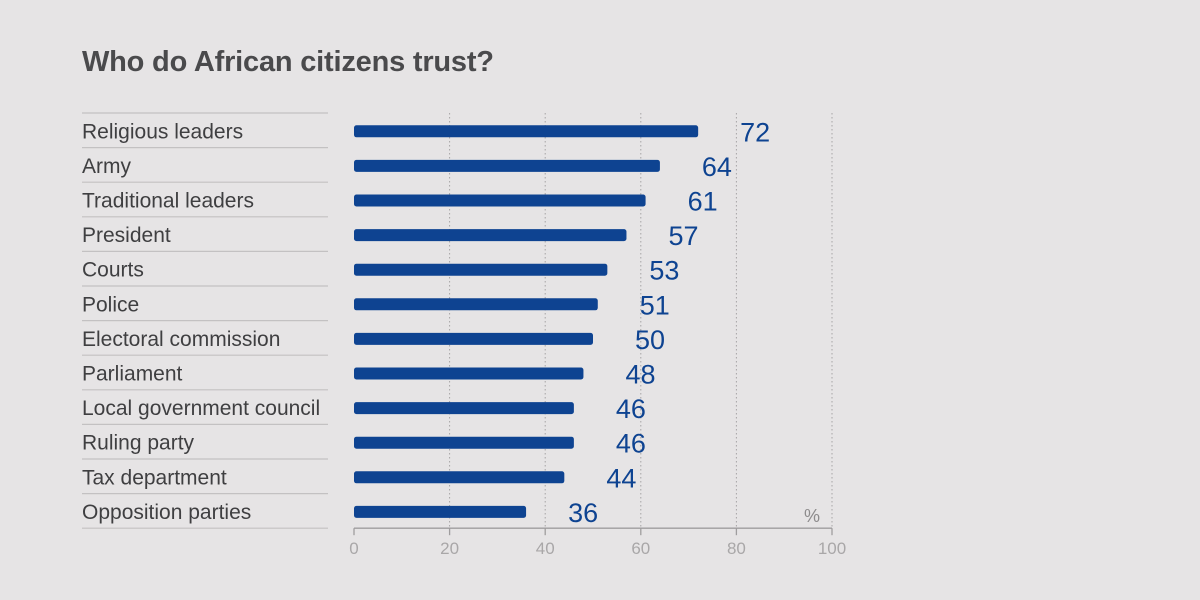 The image size is (1200, 600). What do you see at coordinates (655, 305) in the screenshot?
I see `value-label: 51` at bounding box center [655, 305].